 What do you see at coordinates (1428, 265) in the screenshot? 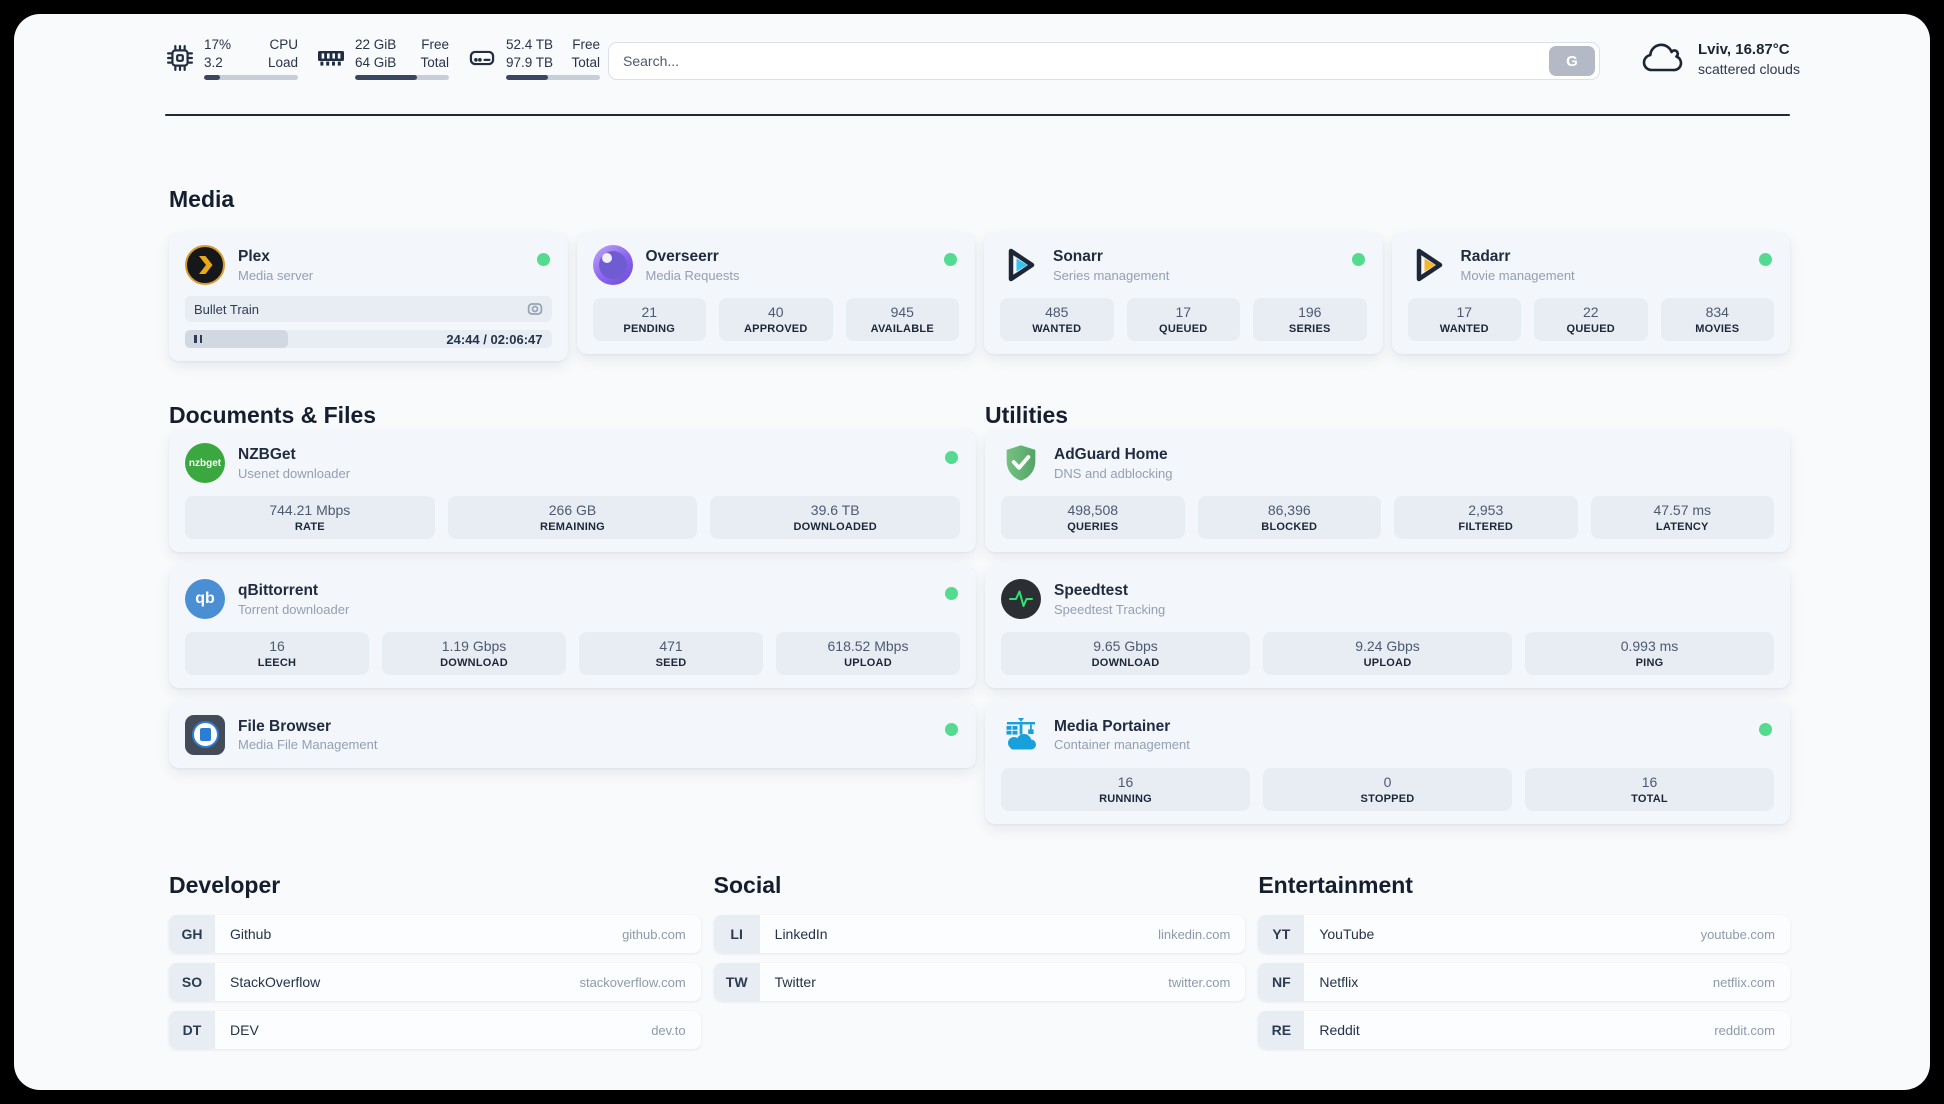
I see `radarr-icon` at bounding box center [1428, 265].